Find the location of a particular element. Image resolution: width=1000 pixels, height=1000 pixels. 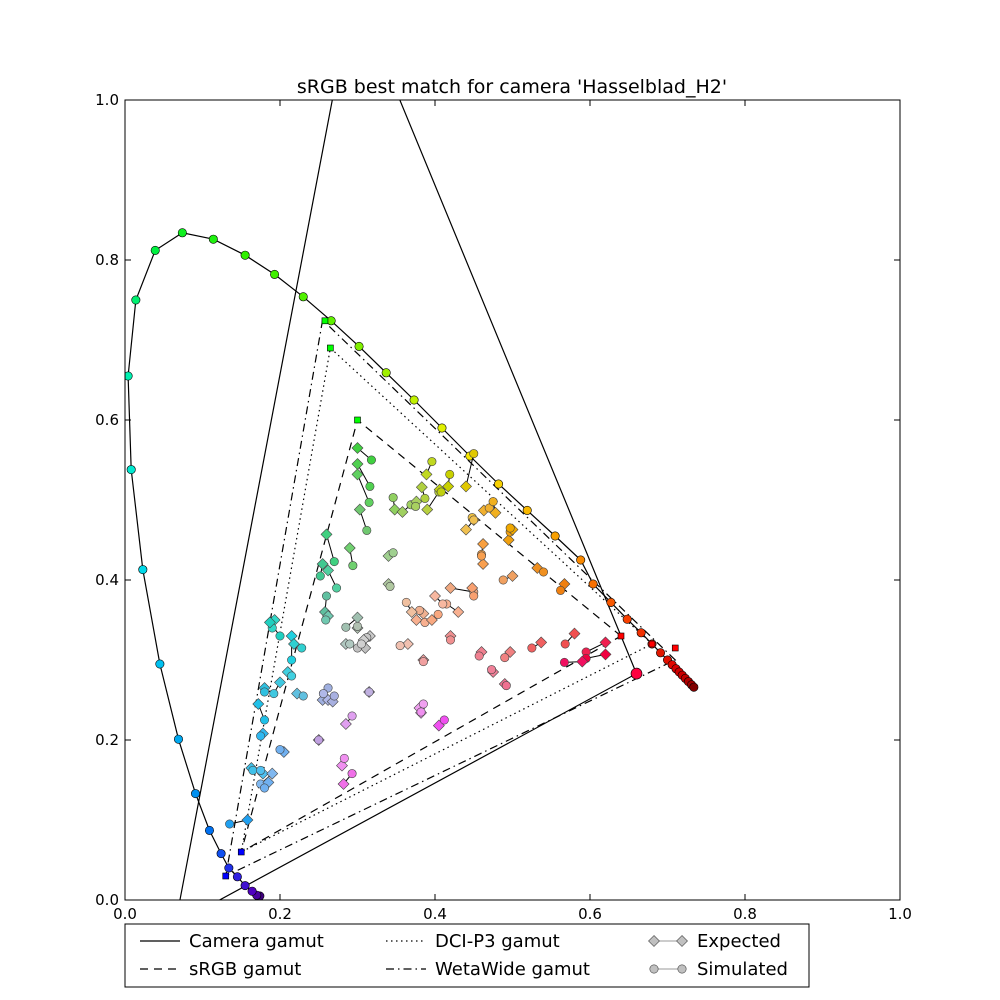

x-tick-label: 0.8 is located at coordinates (745, 914).